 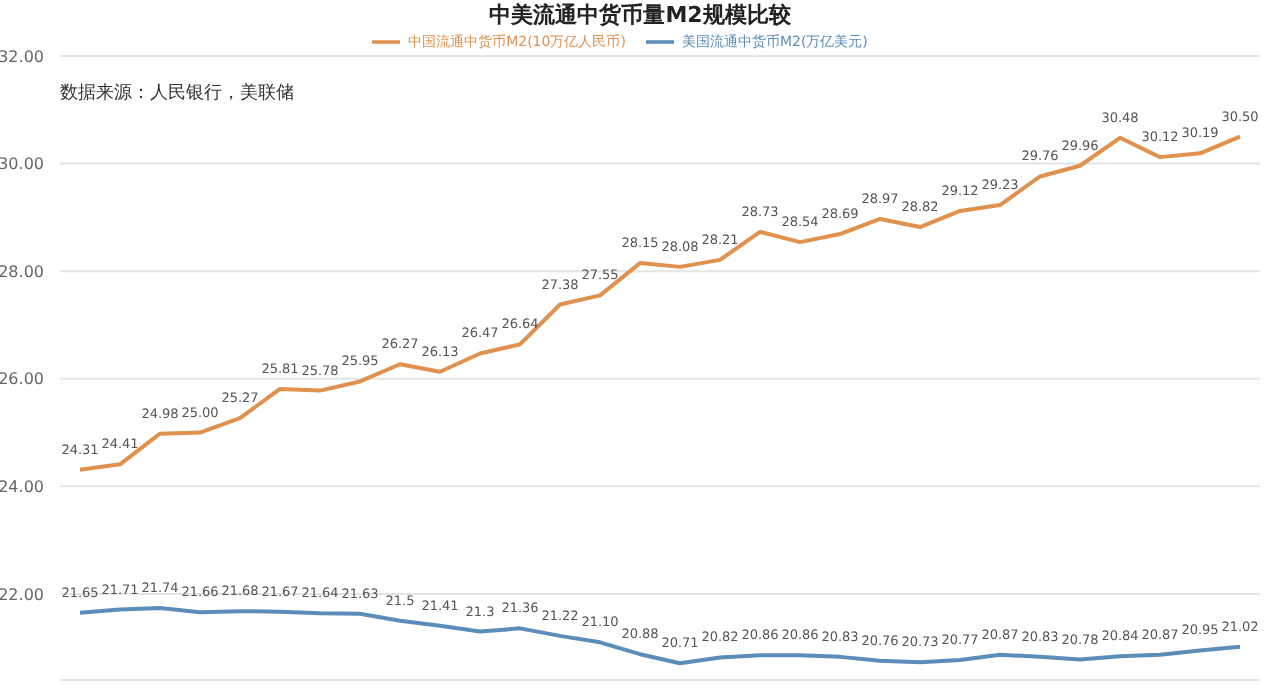 I want to click on annotation: 数据来源：人民银行，美联储, so click(x=177, y=93).